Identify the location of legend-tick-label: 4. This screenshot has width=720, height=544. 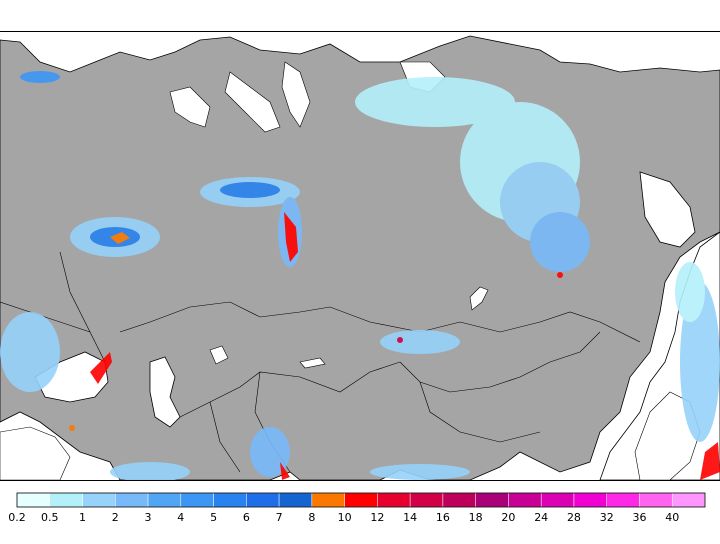
(180, 517).